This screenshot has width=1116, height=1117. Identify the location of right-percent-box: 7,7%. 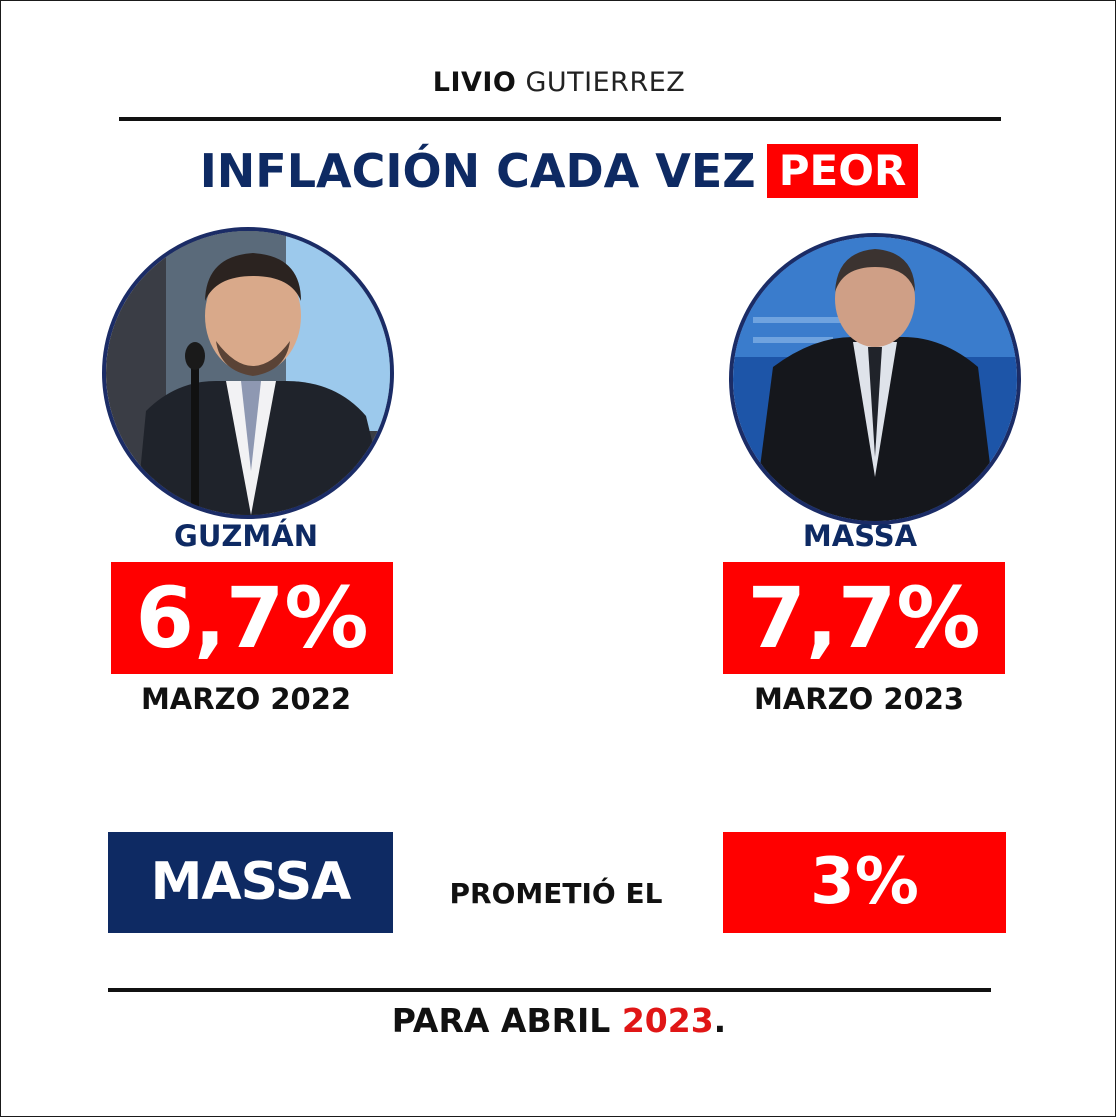
(864, 618).